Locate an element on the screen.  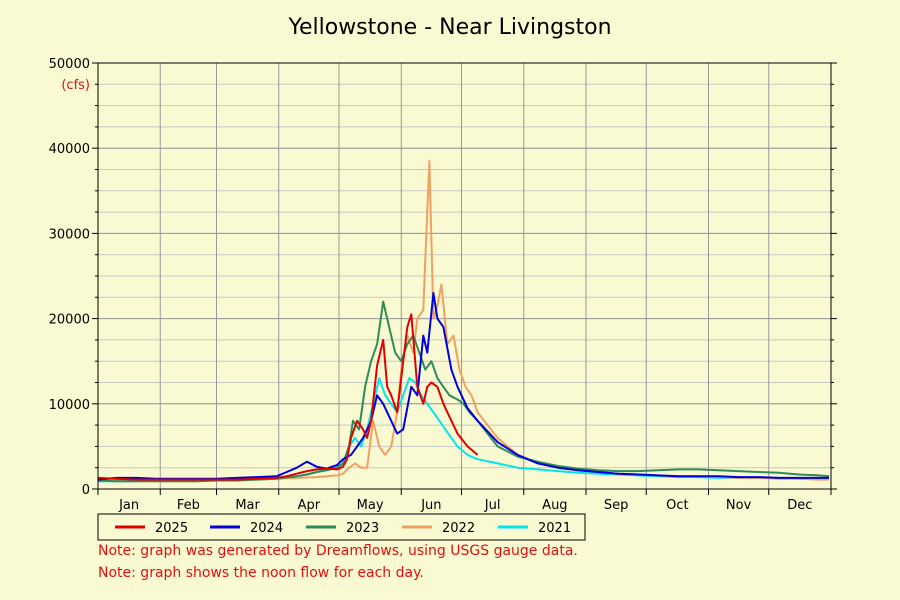
y-tick-label: 20000 is located at coordinates (69, 320).